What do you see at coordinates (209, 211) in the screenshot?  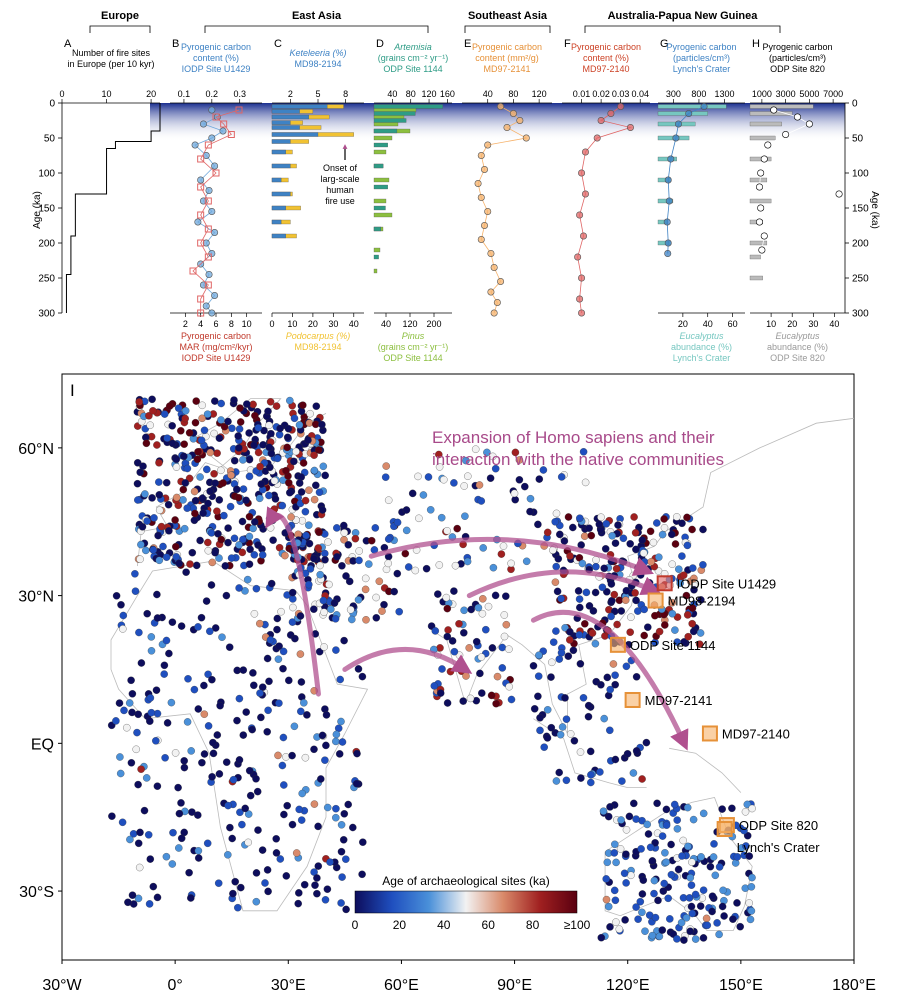 I see `series-line` at bounding box center [209, 211].